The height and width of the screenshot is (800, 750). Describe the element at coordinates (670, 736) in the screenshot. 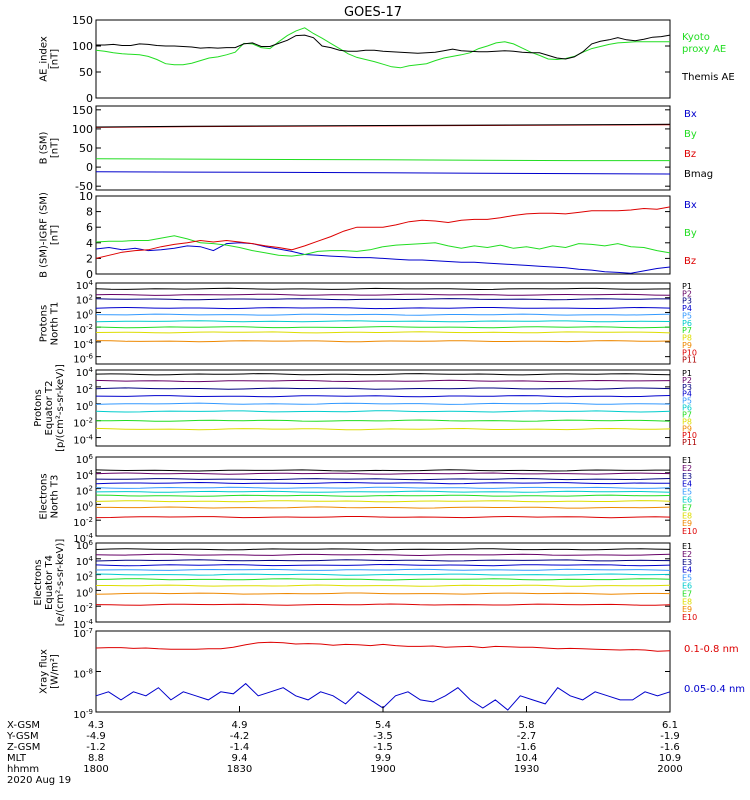

I see `x-column-value: -1.9` at that location.